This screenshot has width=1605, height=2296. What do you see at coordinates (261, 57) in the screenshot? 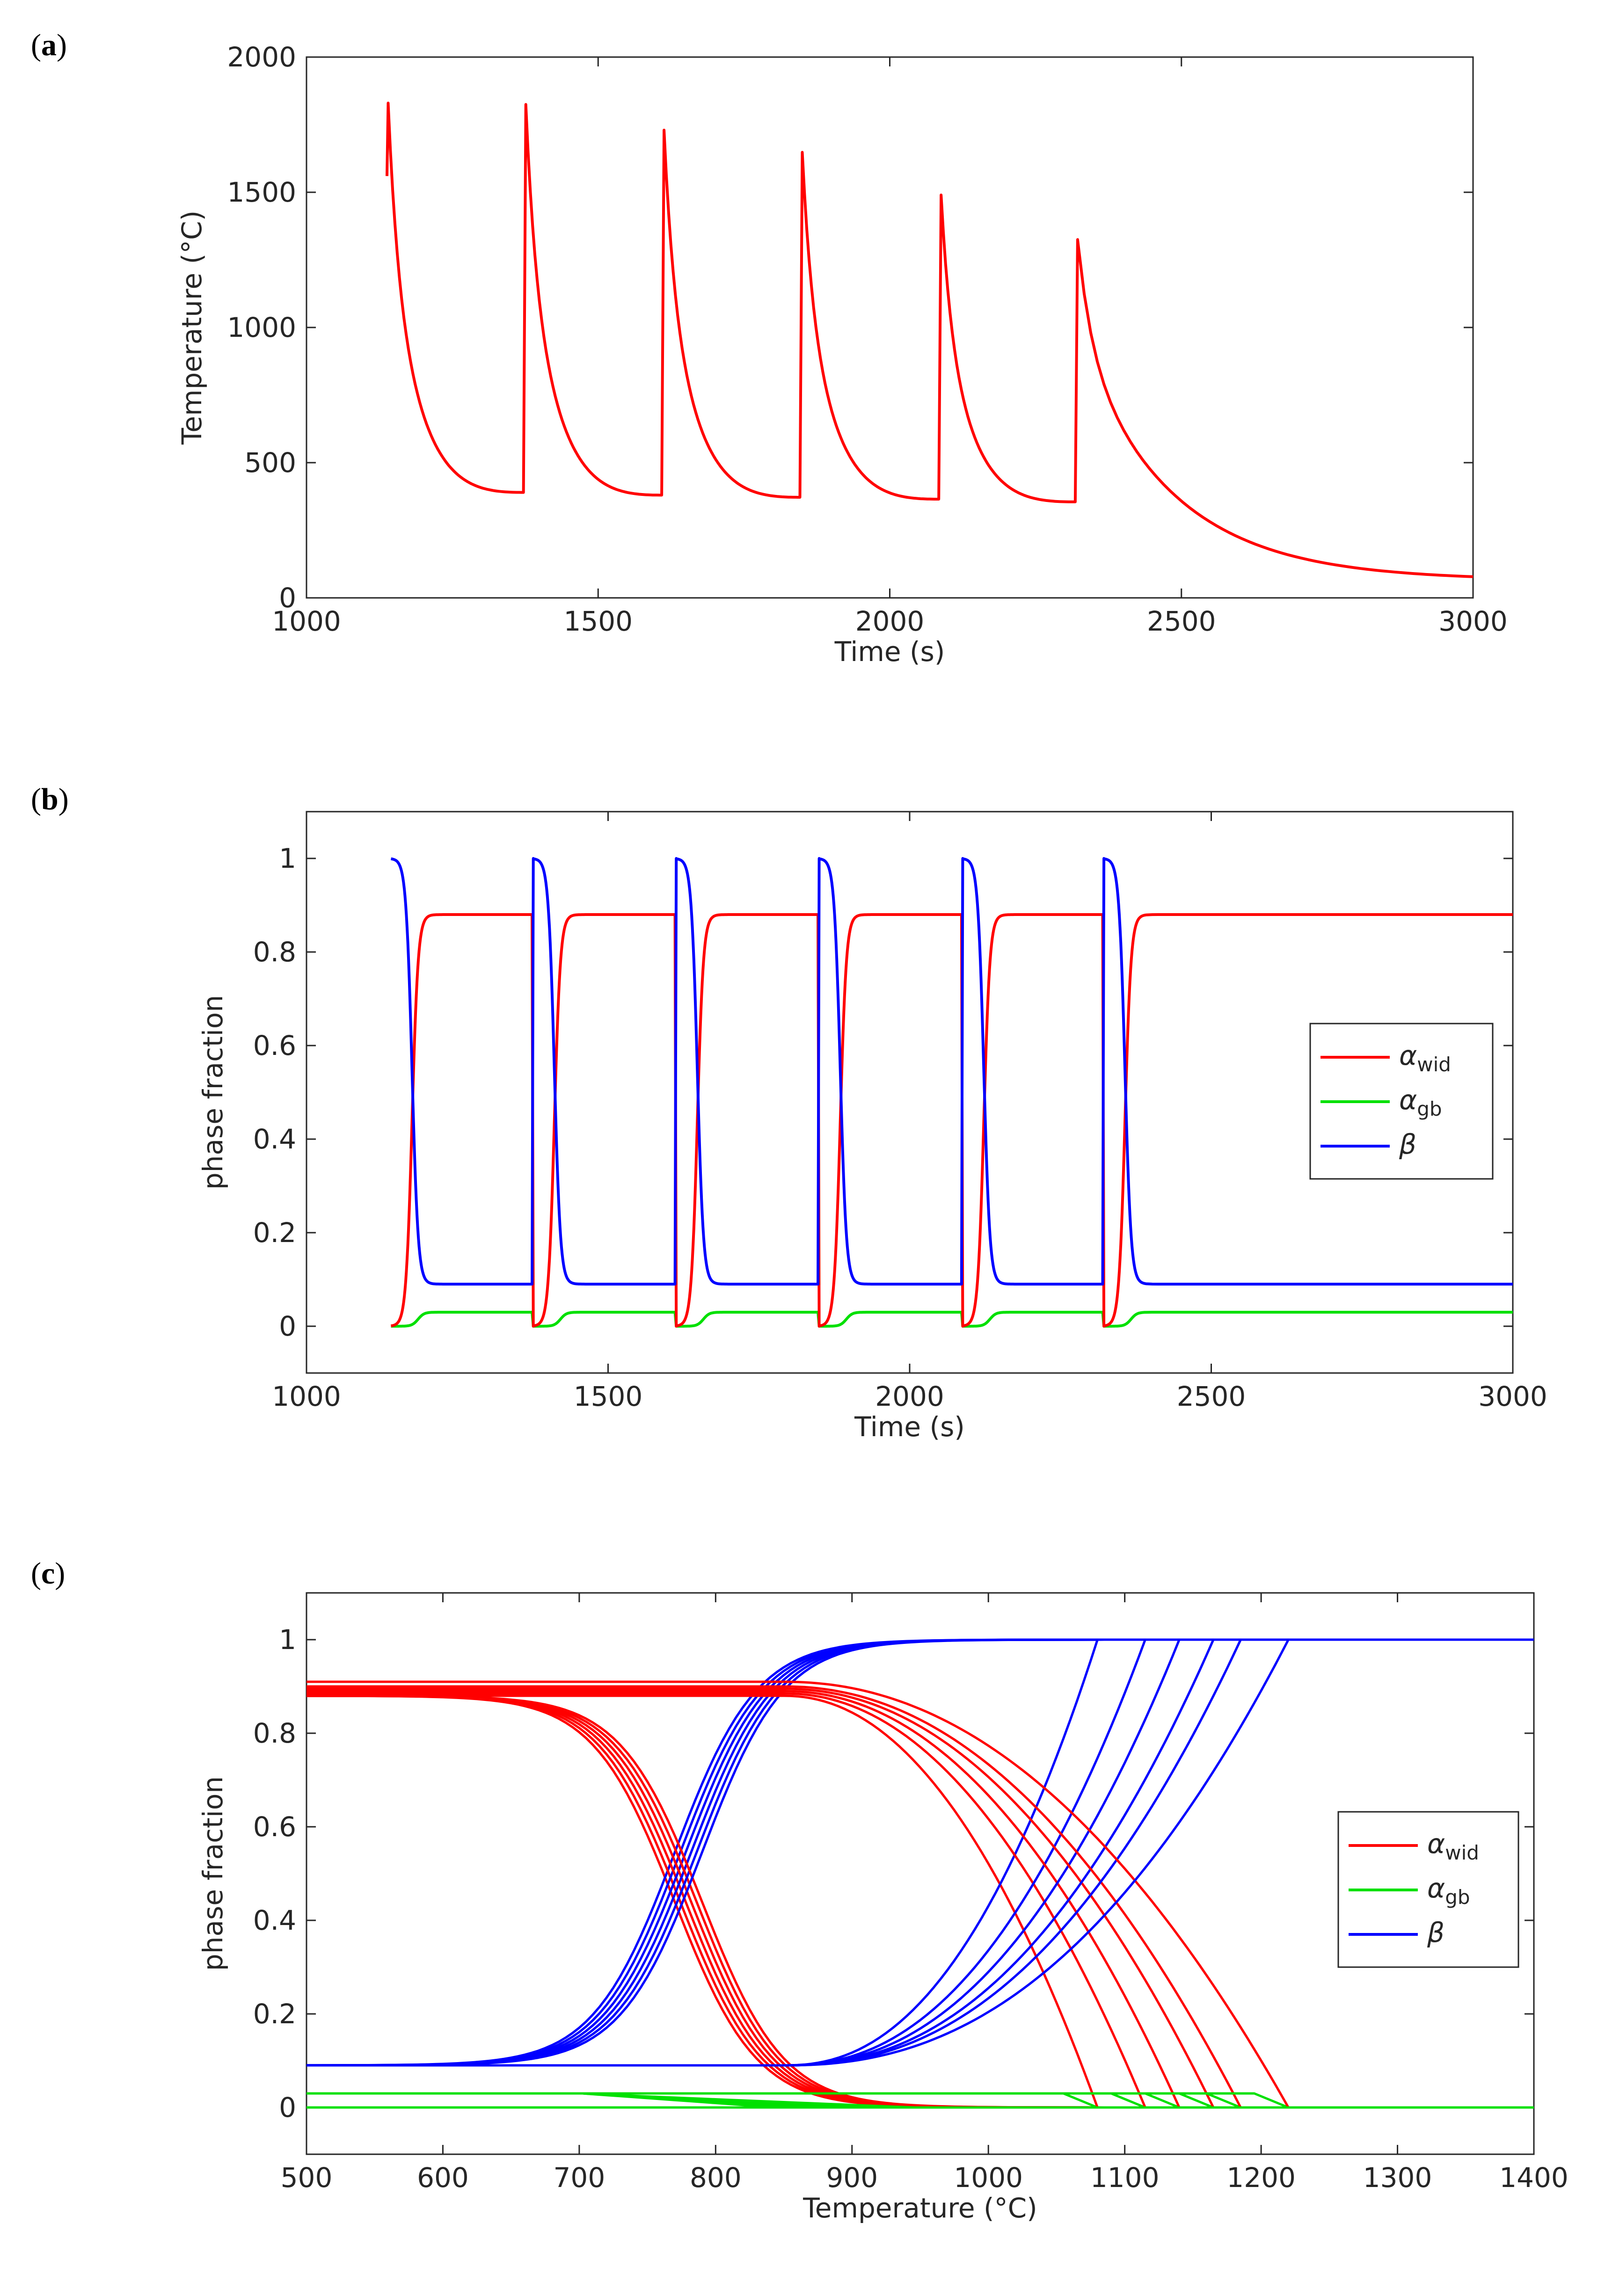
I see `y-tick-label: 2000` at bounding box center [261, 57].